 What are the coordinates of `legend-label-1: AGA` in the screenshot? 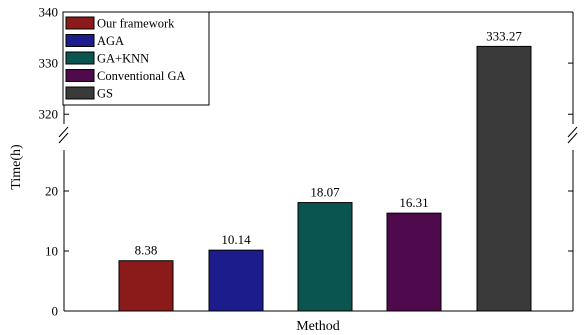 It's located at (110, 41).